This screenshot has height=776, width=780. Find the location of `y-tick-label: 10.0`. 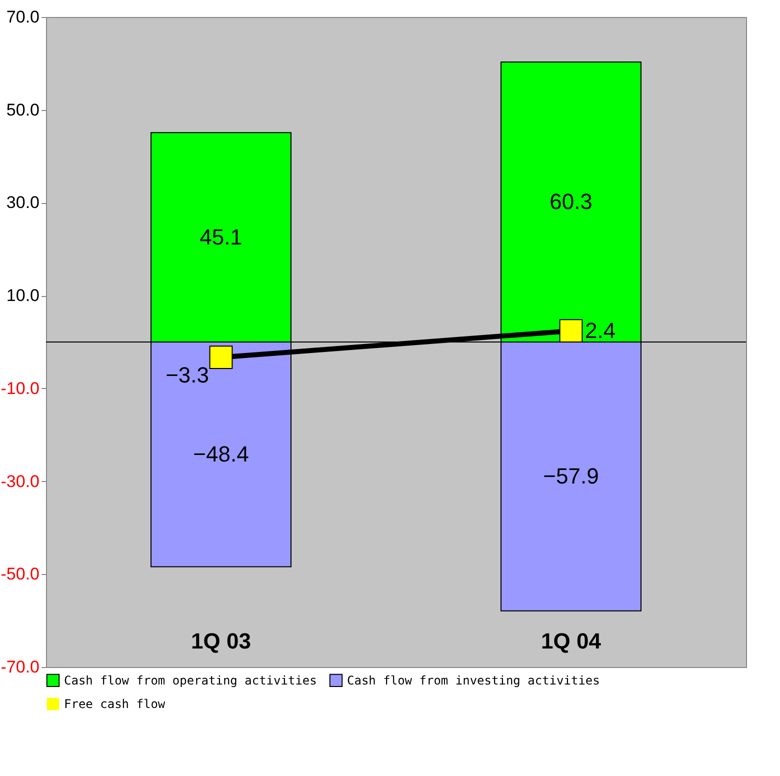

y-tick-label: 10.0 is located at coordinates (23, 296).